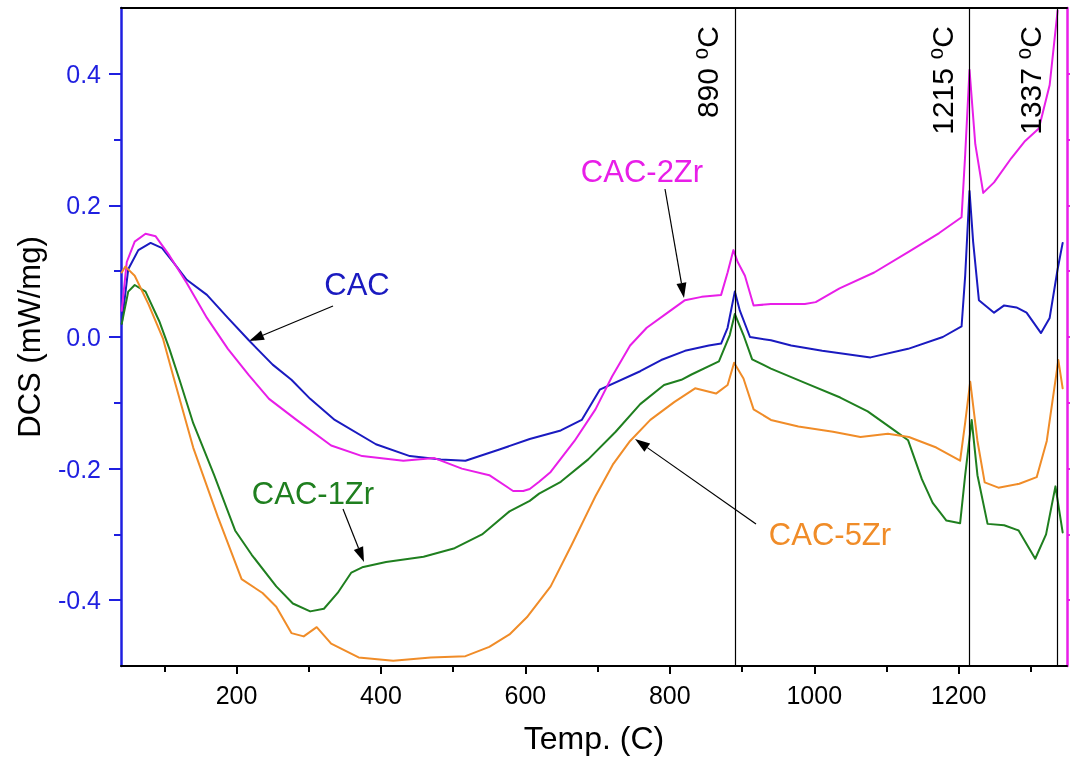 The image size is (1070, 762). What do you see at coordinates (381, 694) in the screenshot?
I see `x-tick-label: 400` at bounding box center [381, 694].